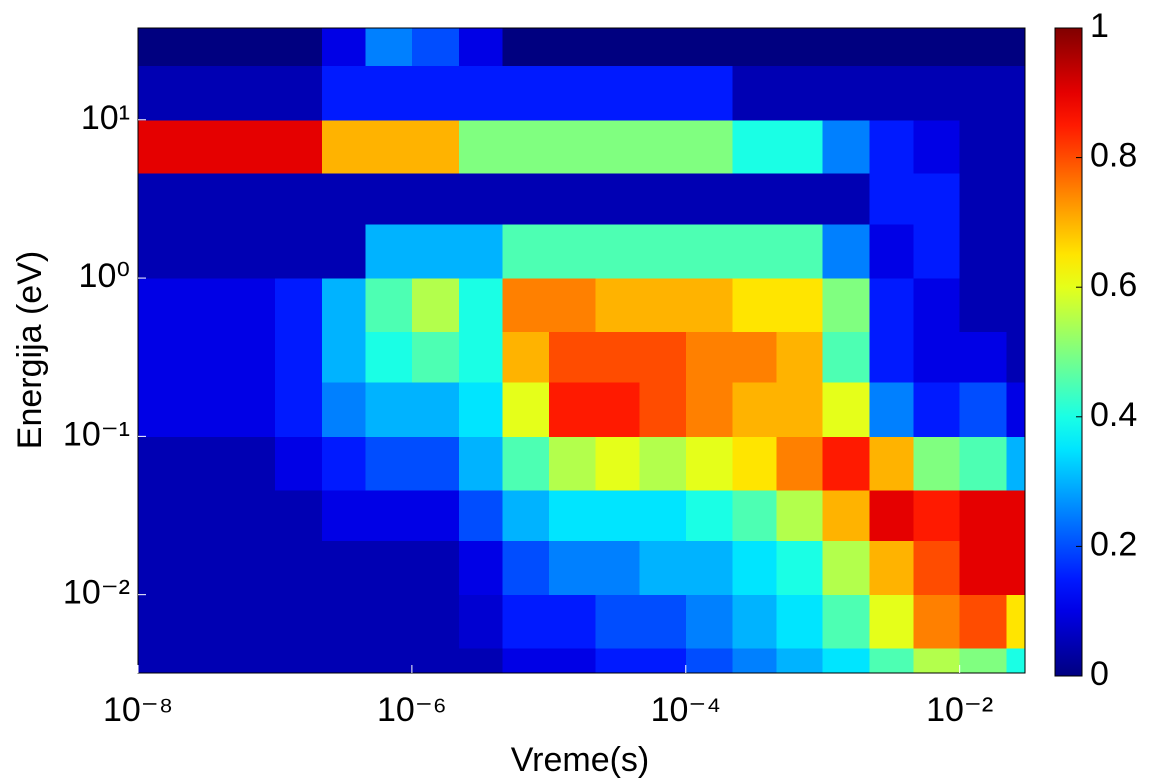 The width and height of the screenshot is (1158, 783). I want to click on colorbar-tick-label: 0.4, so click(1113, 415).